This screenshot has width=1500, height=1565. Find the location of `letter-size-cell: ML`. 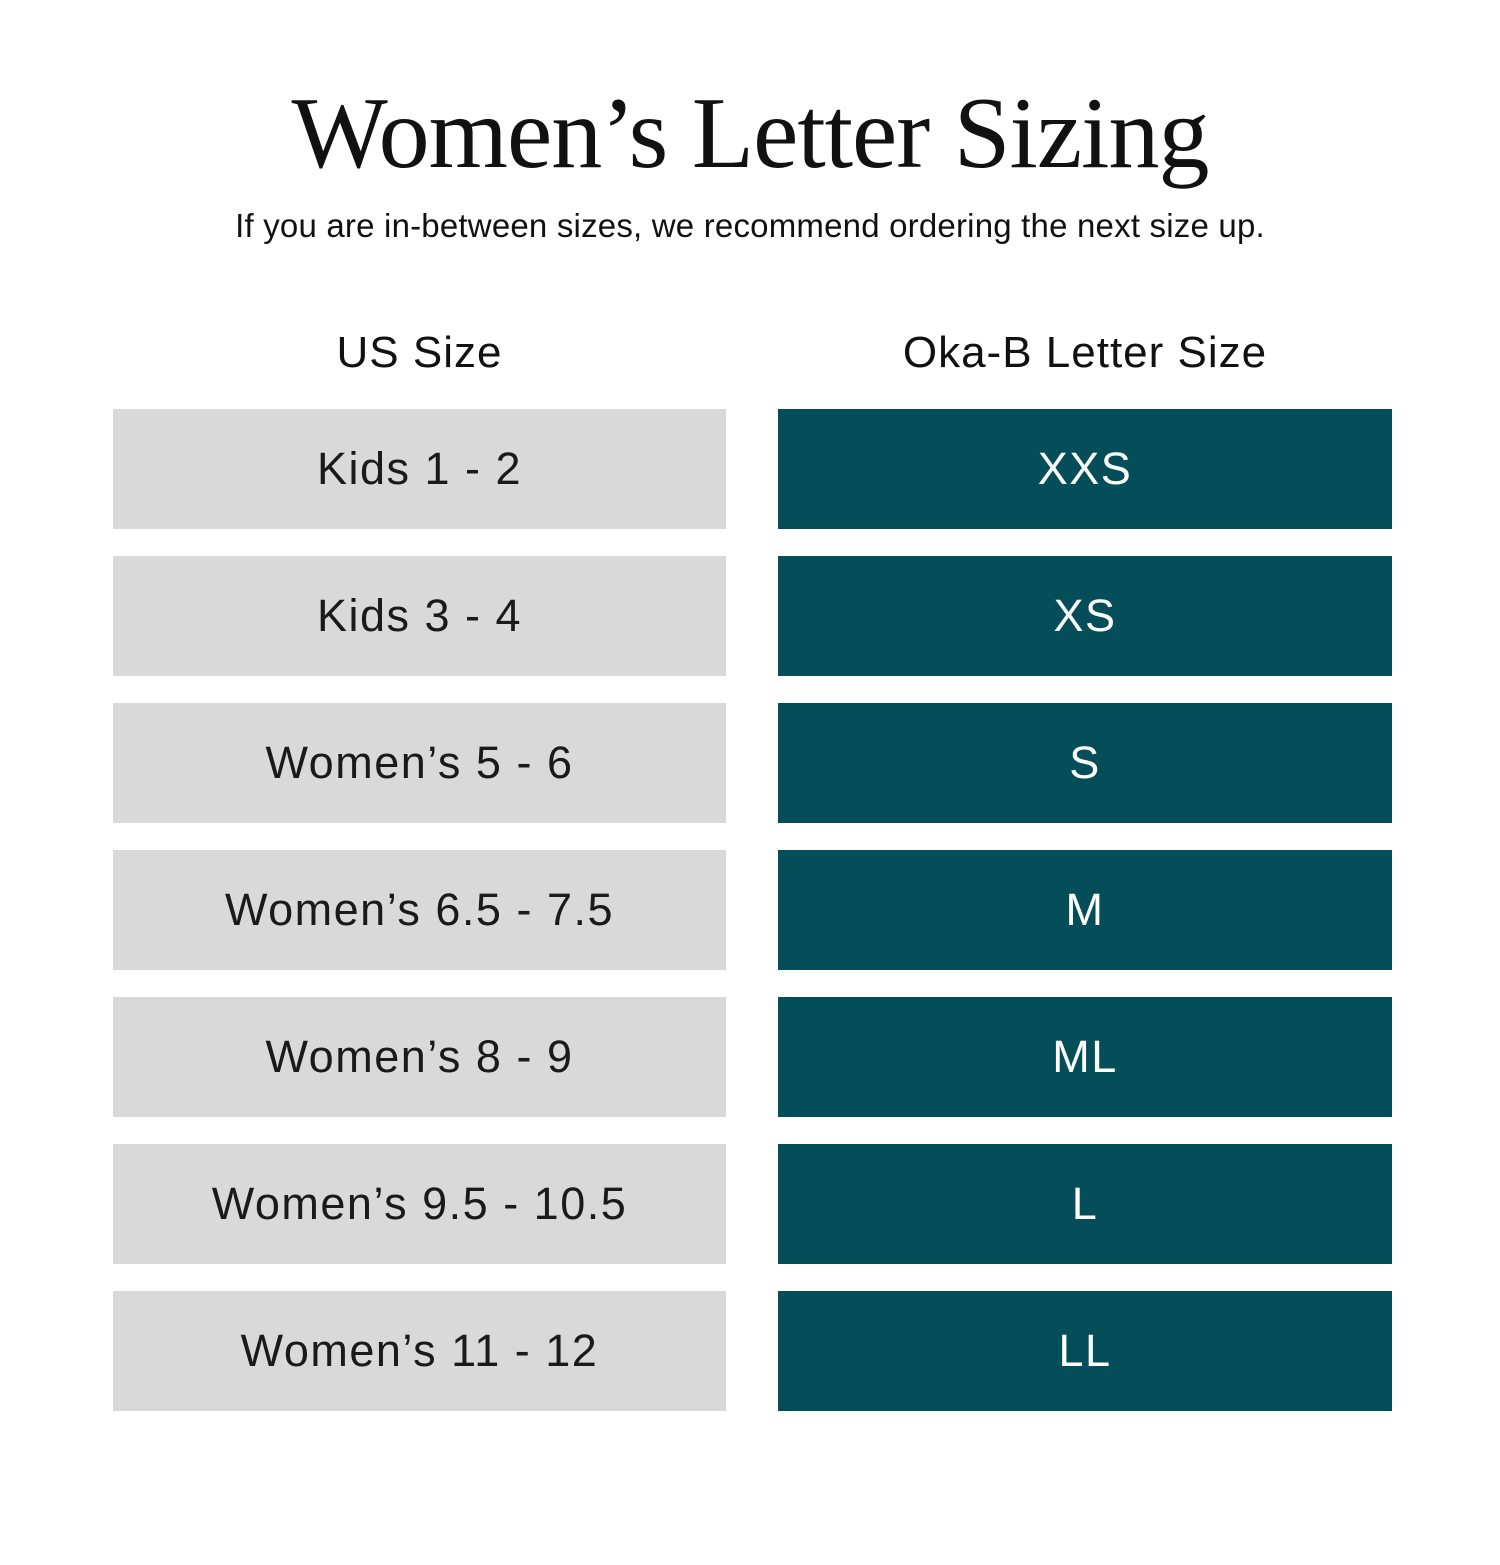

letter-size-cell: ML is located at coordinates (1085, 1056).